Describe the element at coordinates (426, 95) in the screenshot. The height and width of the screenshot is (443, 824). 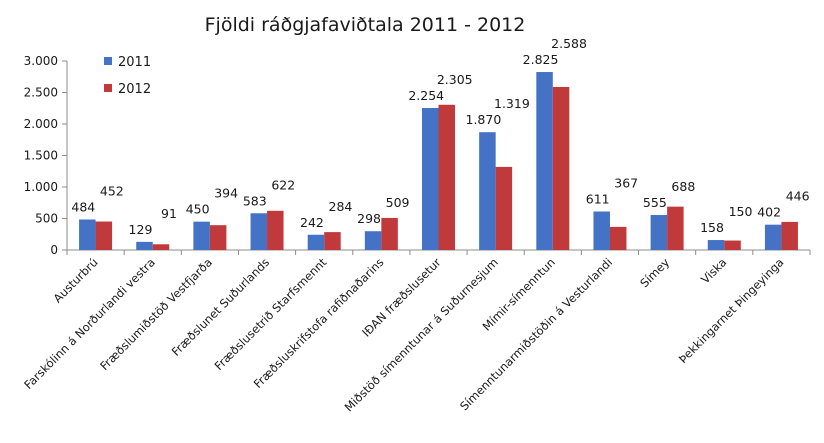
I see `data-label-2011: 2.254` at that location.